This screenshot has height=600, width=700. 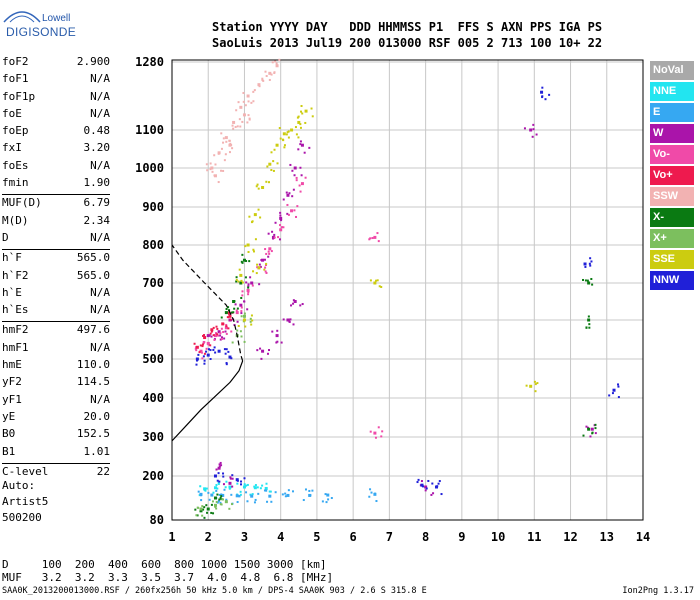 I want to click on param-value: 2.34, so click(x=97, y=220).